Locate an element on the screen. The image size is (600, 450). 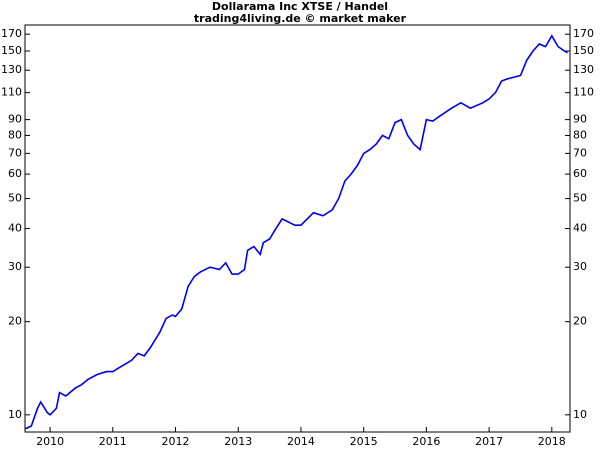
y-tick-label: 30 is located at coordinates (15, 266).